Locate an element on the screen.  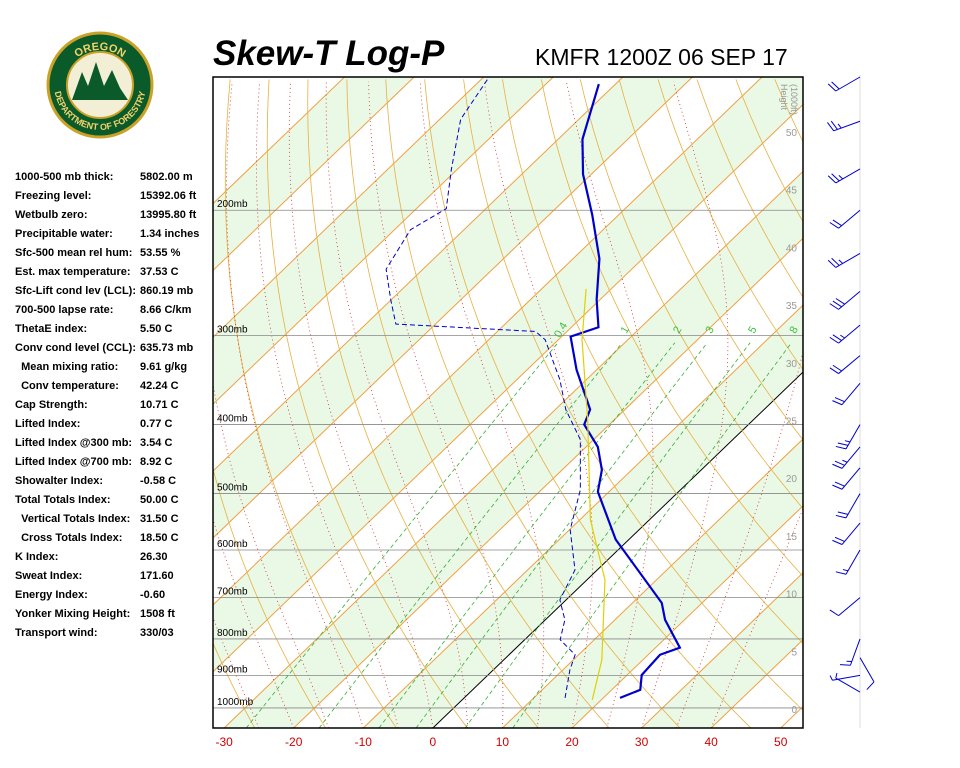
stat-value: 37.53 C is located at coordinates (159, 272).